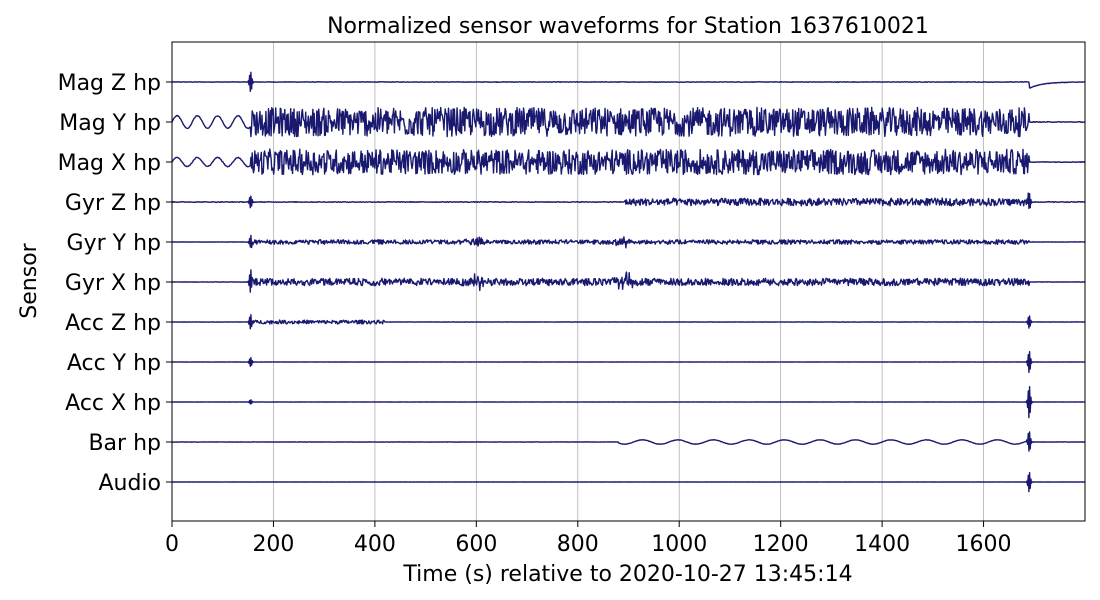  I want to click on y-tick-label: Bar hp, so click(124, 443).